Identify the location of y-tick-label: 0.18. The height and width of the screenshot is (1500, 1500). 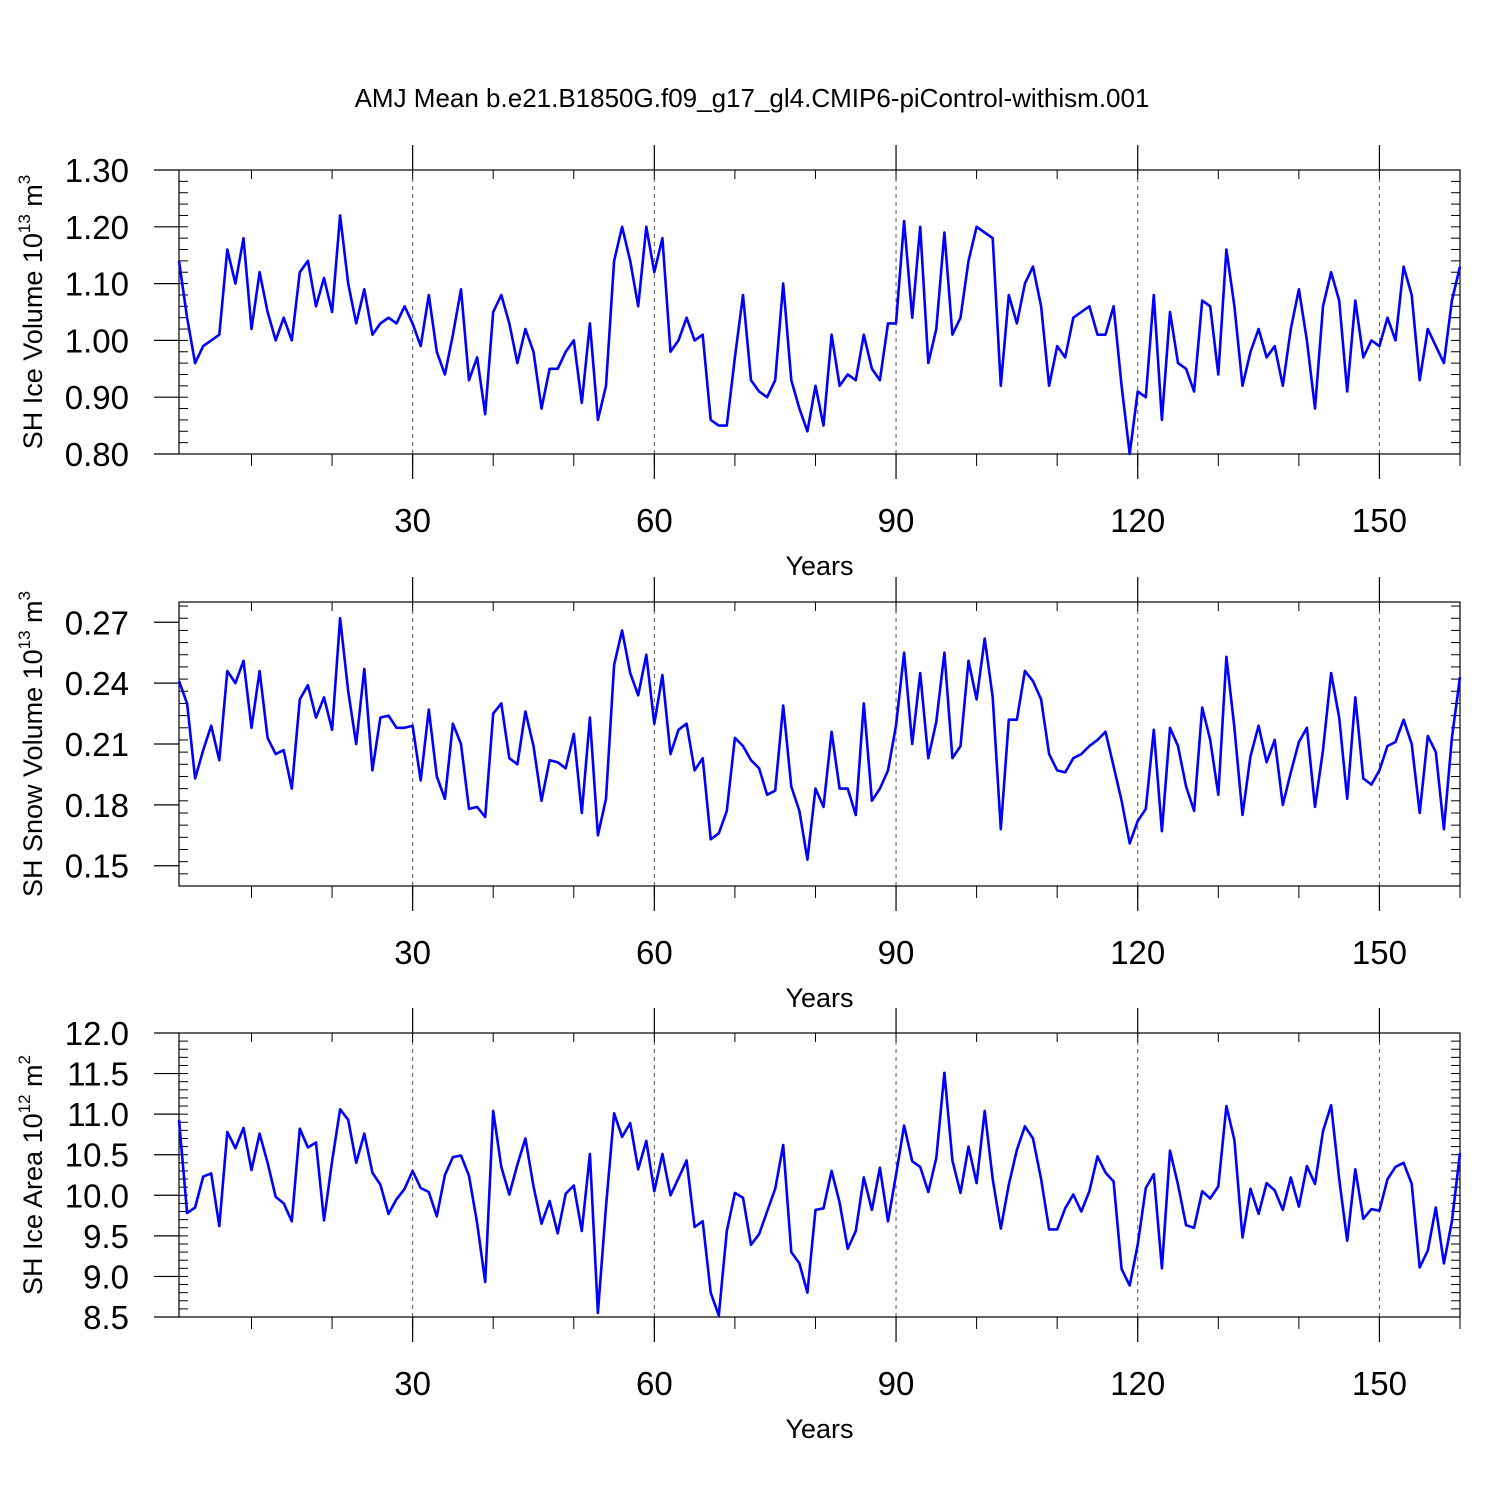
(97, 805).